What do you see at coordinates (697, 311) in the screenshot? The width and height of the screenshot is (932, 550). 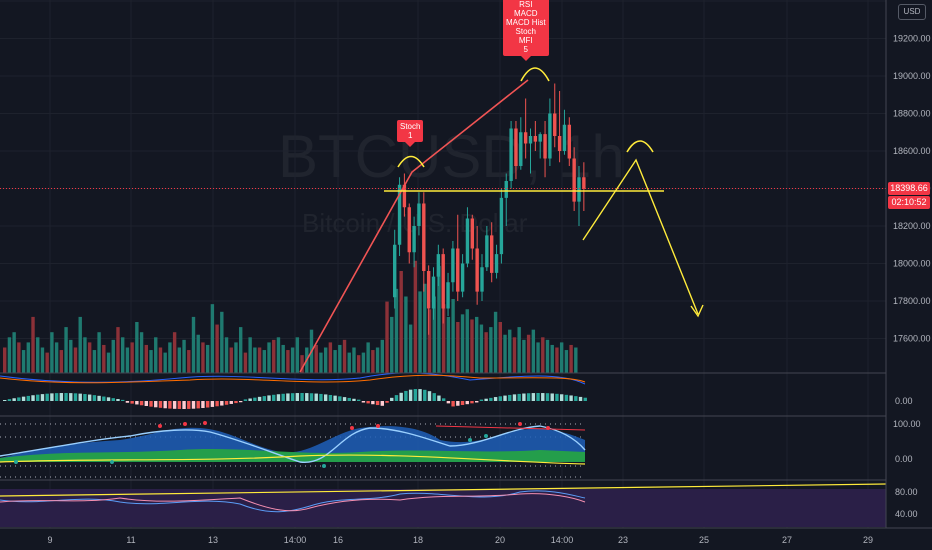 I see `projection-arrowhead` at bounding box center [697, 311].